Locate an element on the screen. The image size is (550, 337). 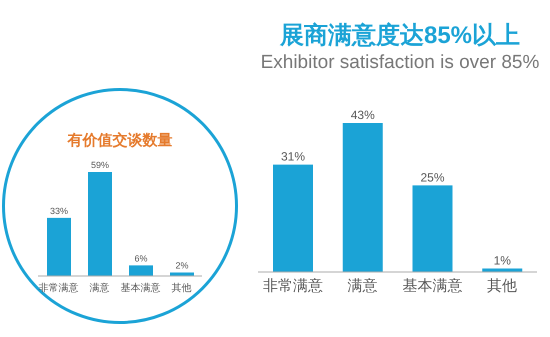
data-label: 43% is located at coordinates (363, 115).